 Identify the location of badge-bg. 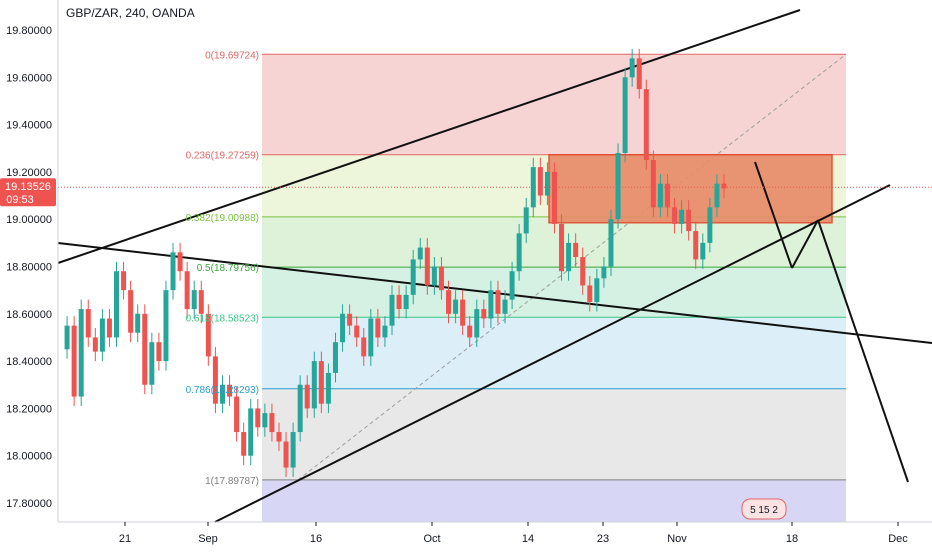
(764, 509).